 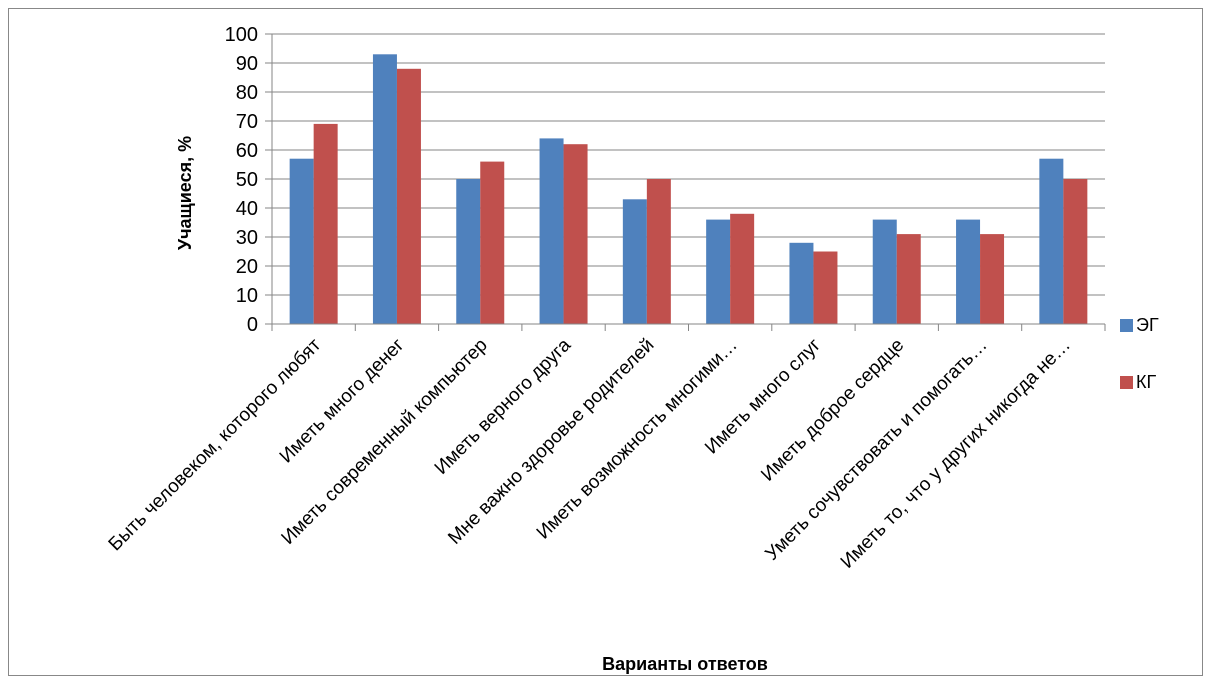 What do you see at coordinates (247, 64) in the screenshot?
I see `y-tick-label: 90` at bounding box center [247, 64].